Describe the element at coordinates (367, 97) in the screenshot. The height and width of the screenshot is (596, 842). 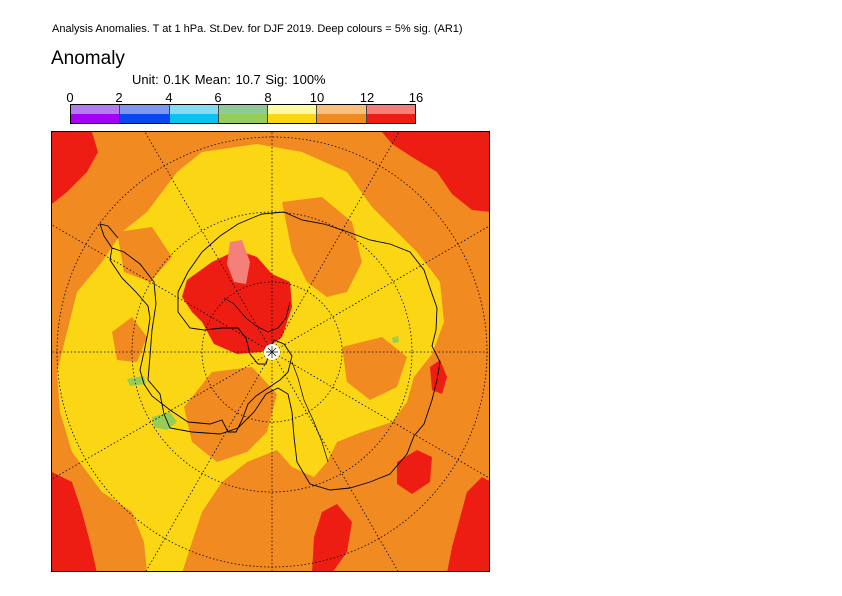
I see `legend-tick: 12` at that location.